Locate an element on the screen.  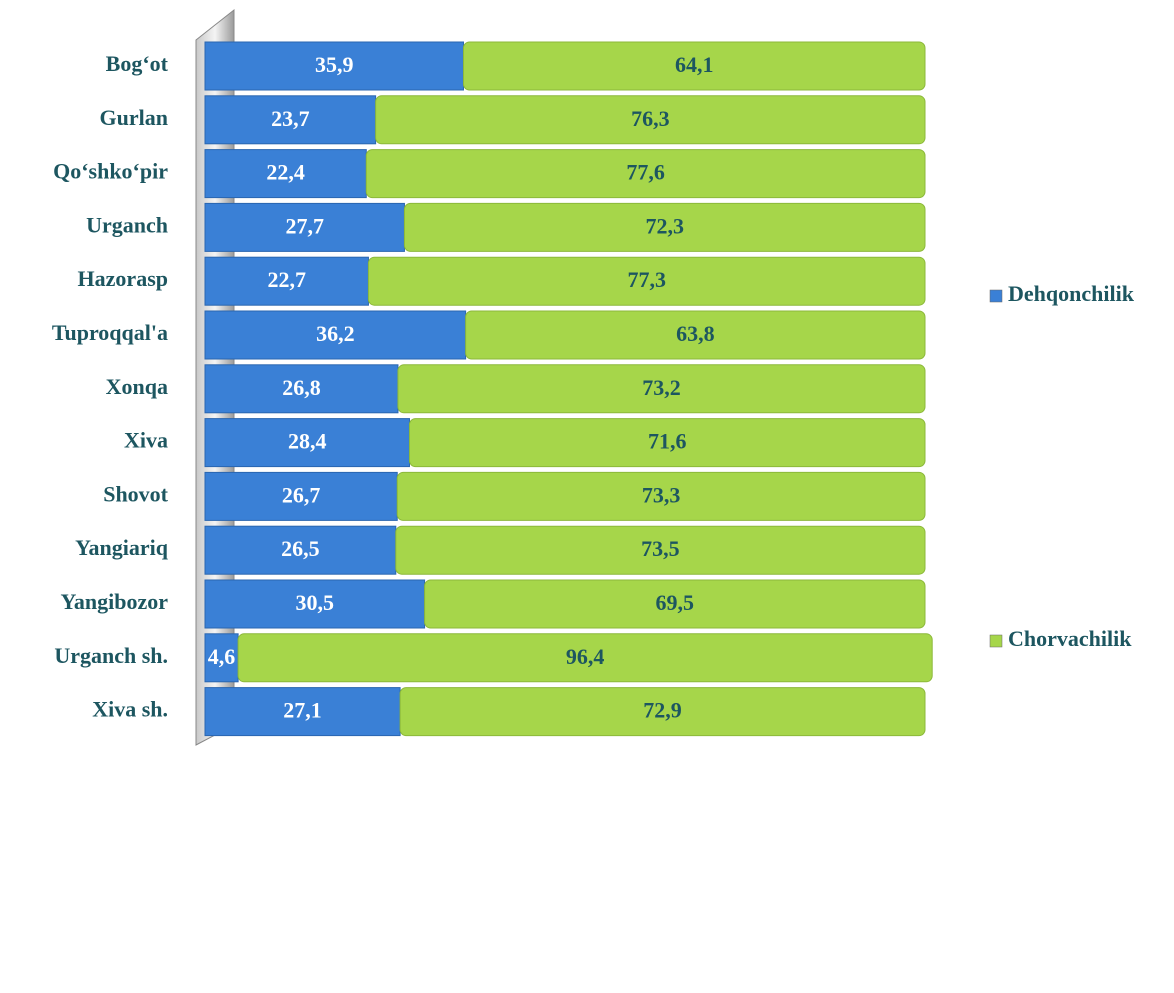
data-label: 4,6 is located at coordinates (222, 656).